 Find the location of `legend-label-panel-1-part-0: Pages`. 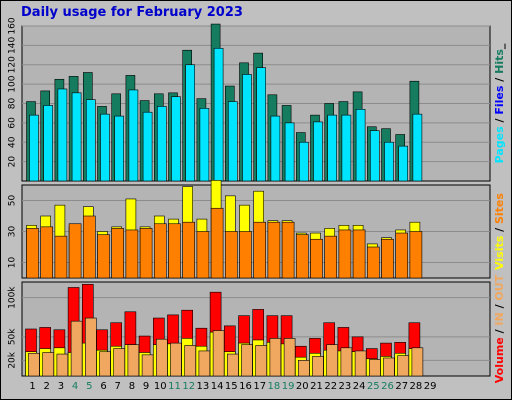

legend-label-panel-1-part-0: Pages is located at coordinates (499, 145).